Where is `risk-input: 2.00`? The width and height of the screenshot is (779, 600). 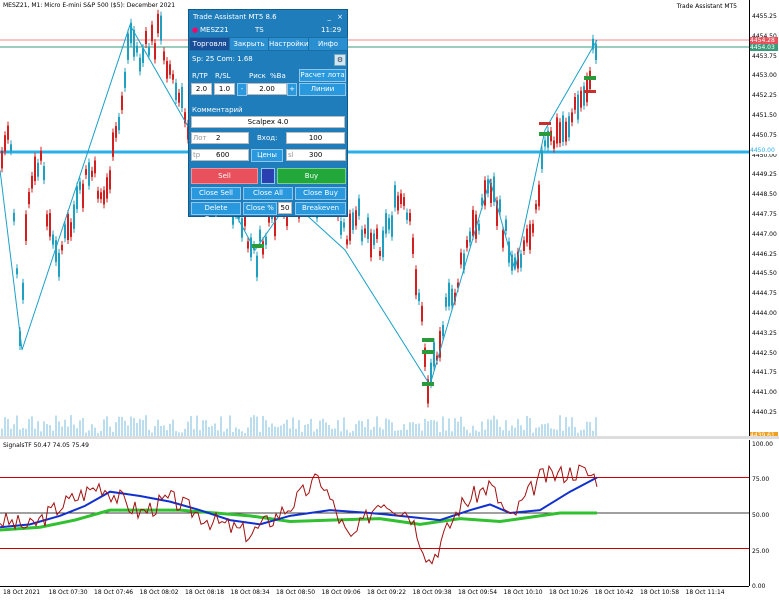 risk-input: 2.00 is located at coordinates (267, 89).